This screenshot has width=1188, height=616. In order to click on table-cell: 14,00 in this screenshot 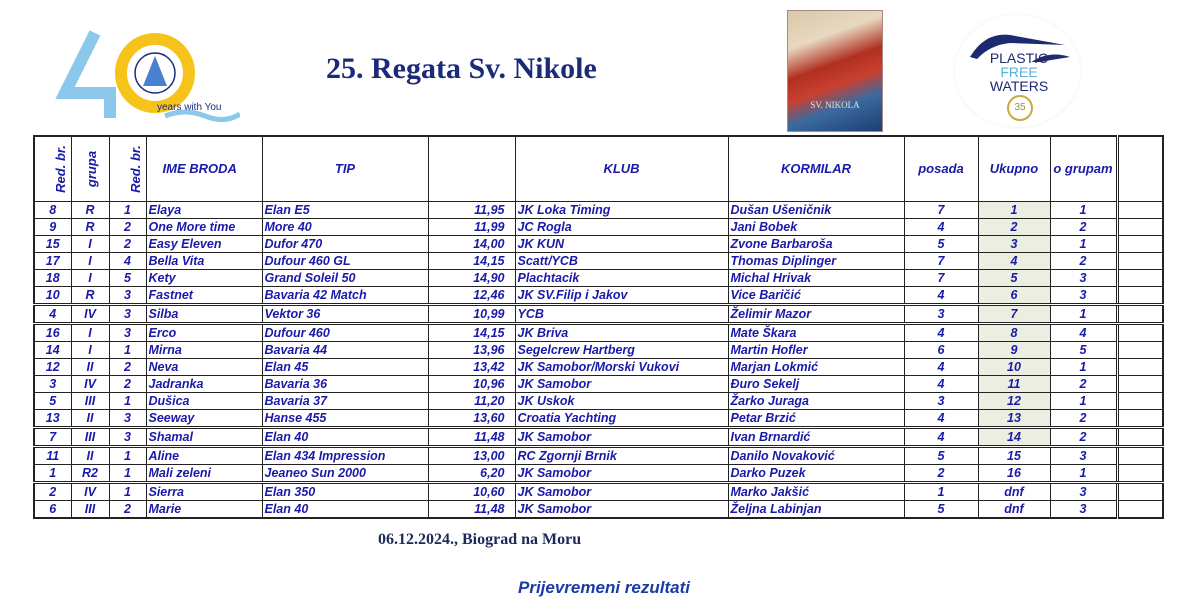, I will do `click(471, 244)`.